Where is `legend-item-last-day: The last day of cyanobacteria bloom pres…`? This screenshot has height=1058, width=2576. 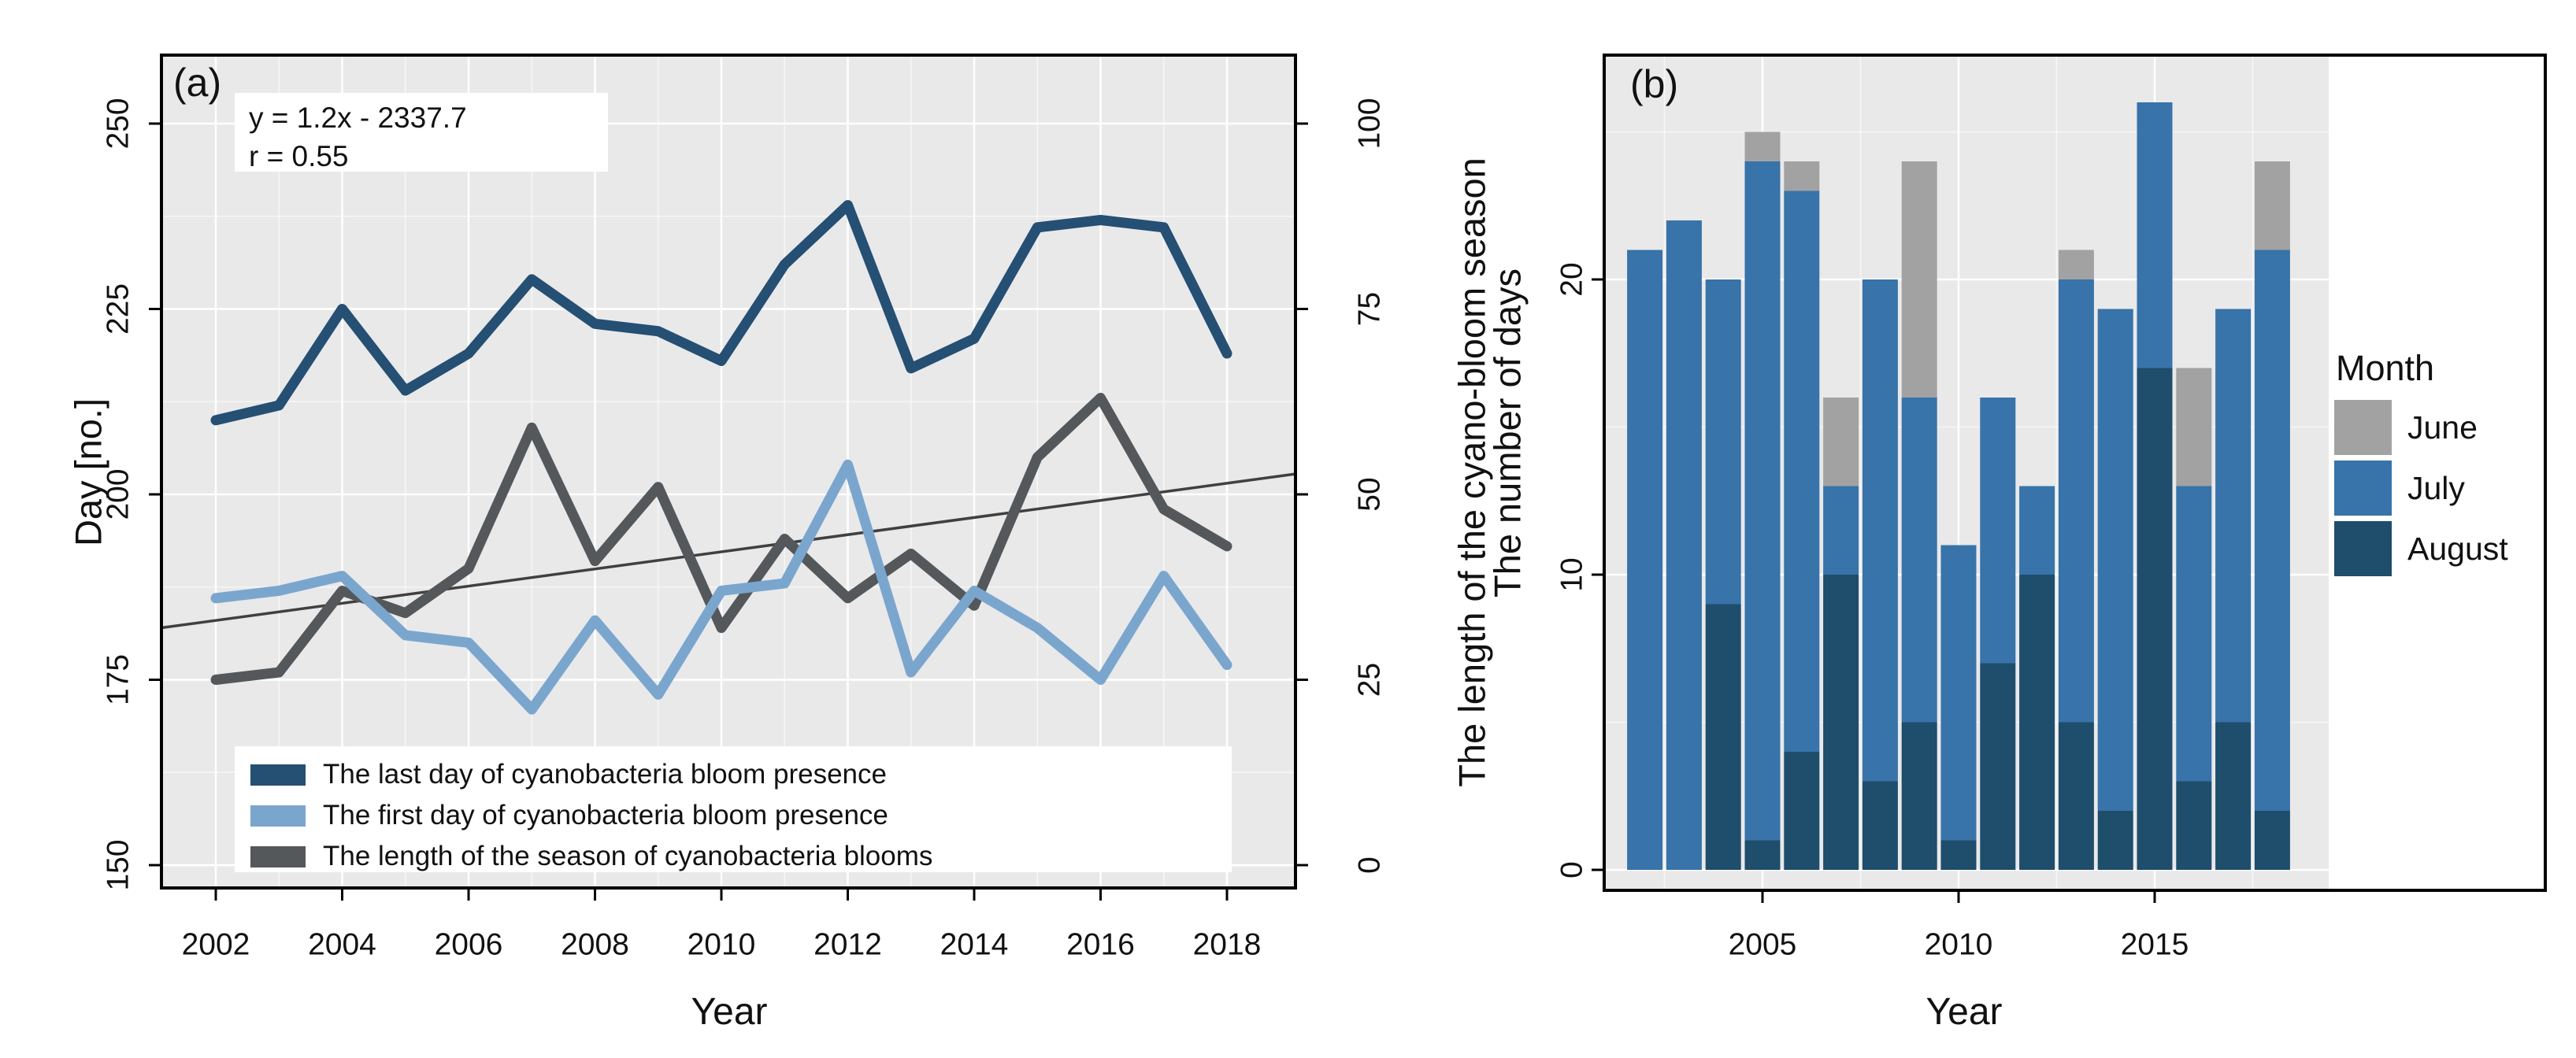 legend-item-last-day: The last day of cyanobacteria bloom pres… is located at coordinates (741, 774).